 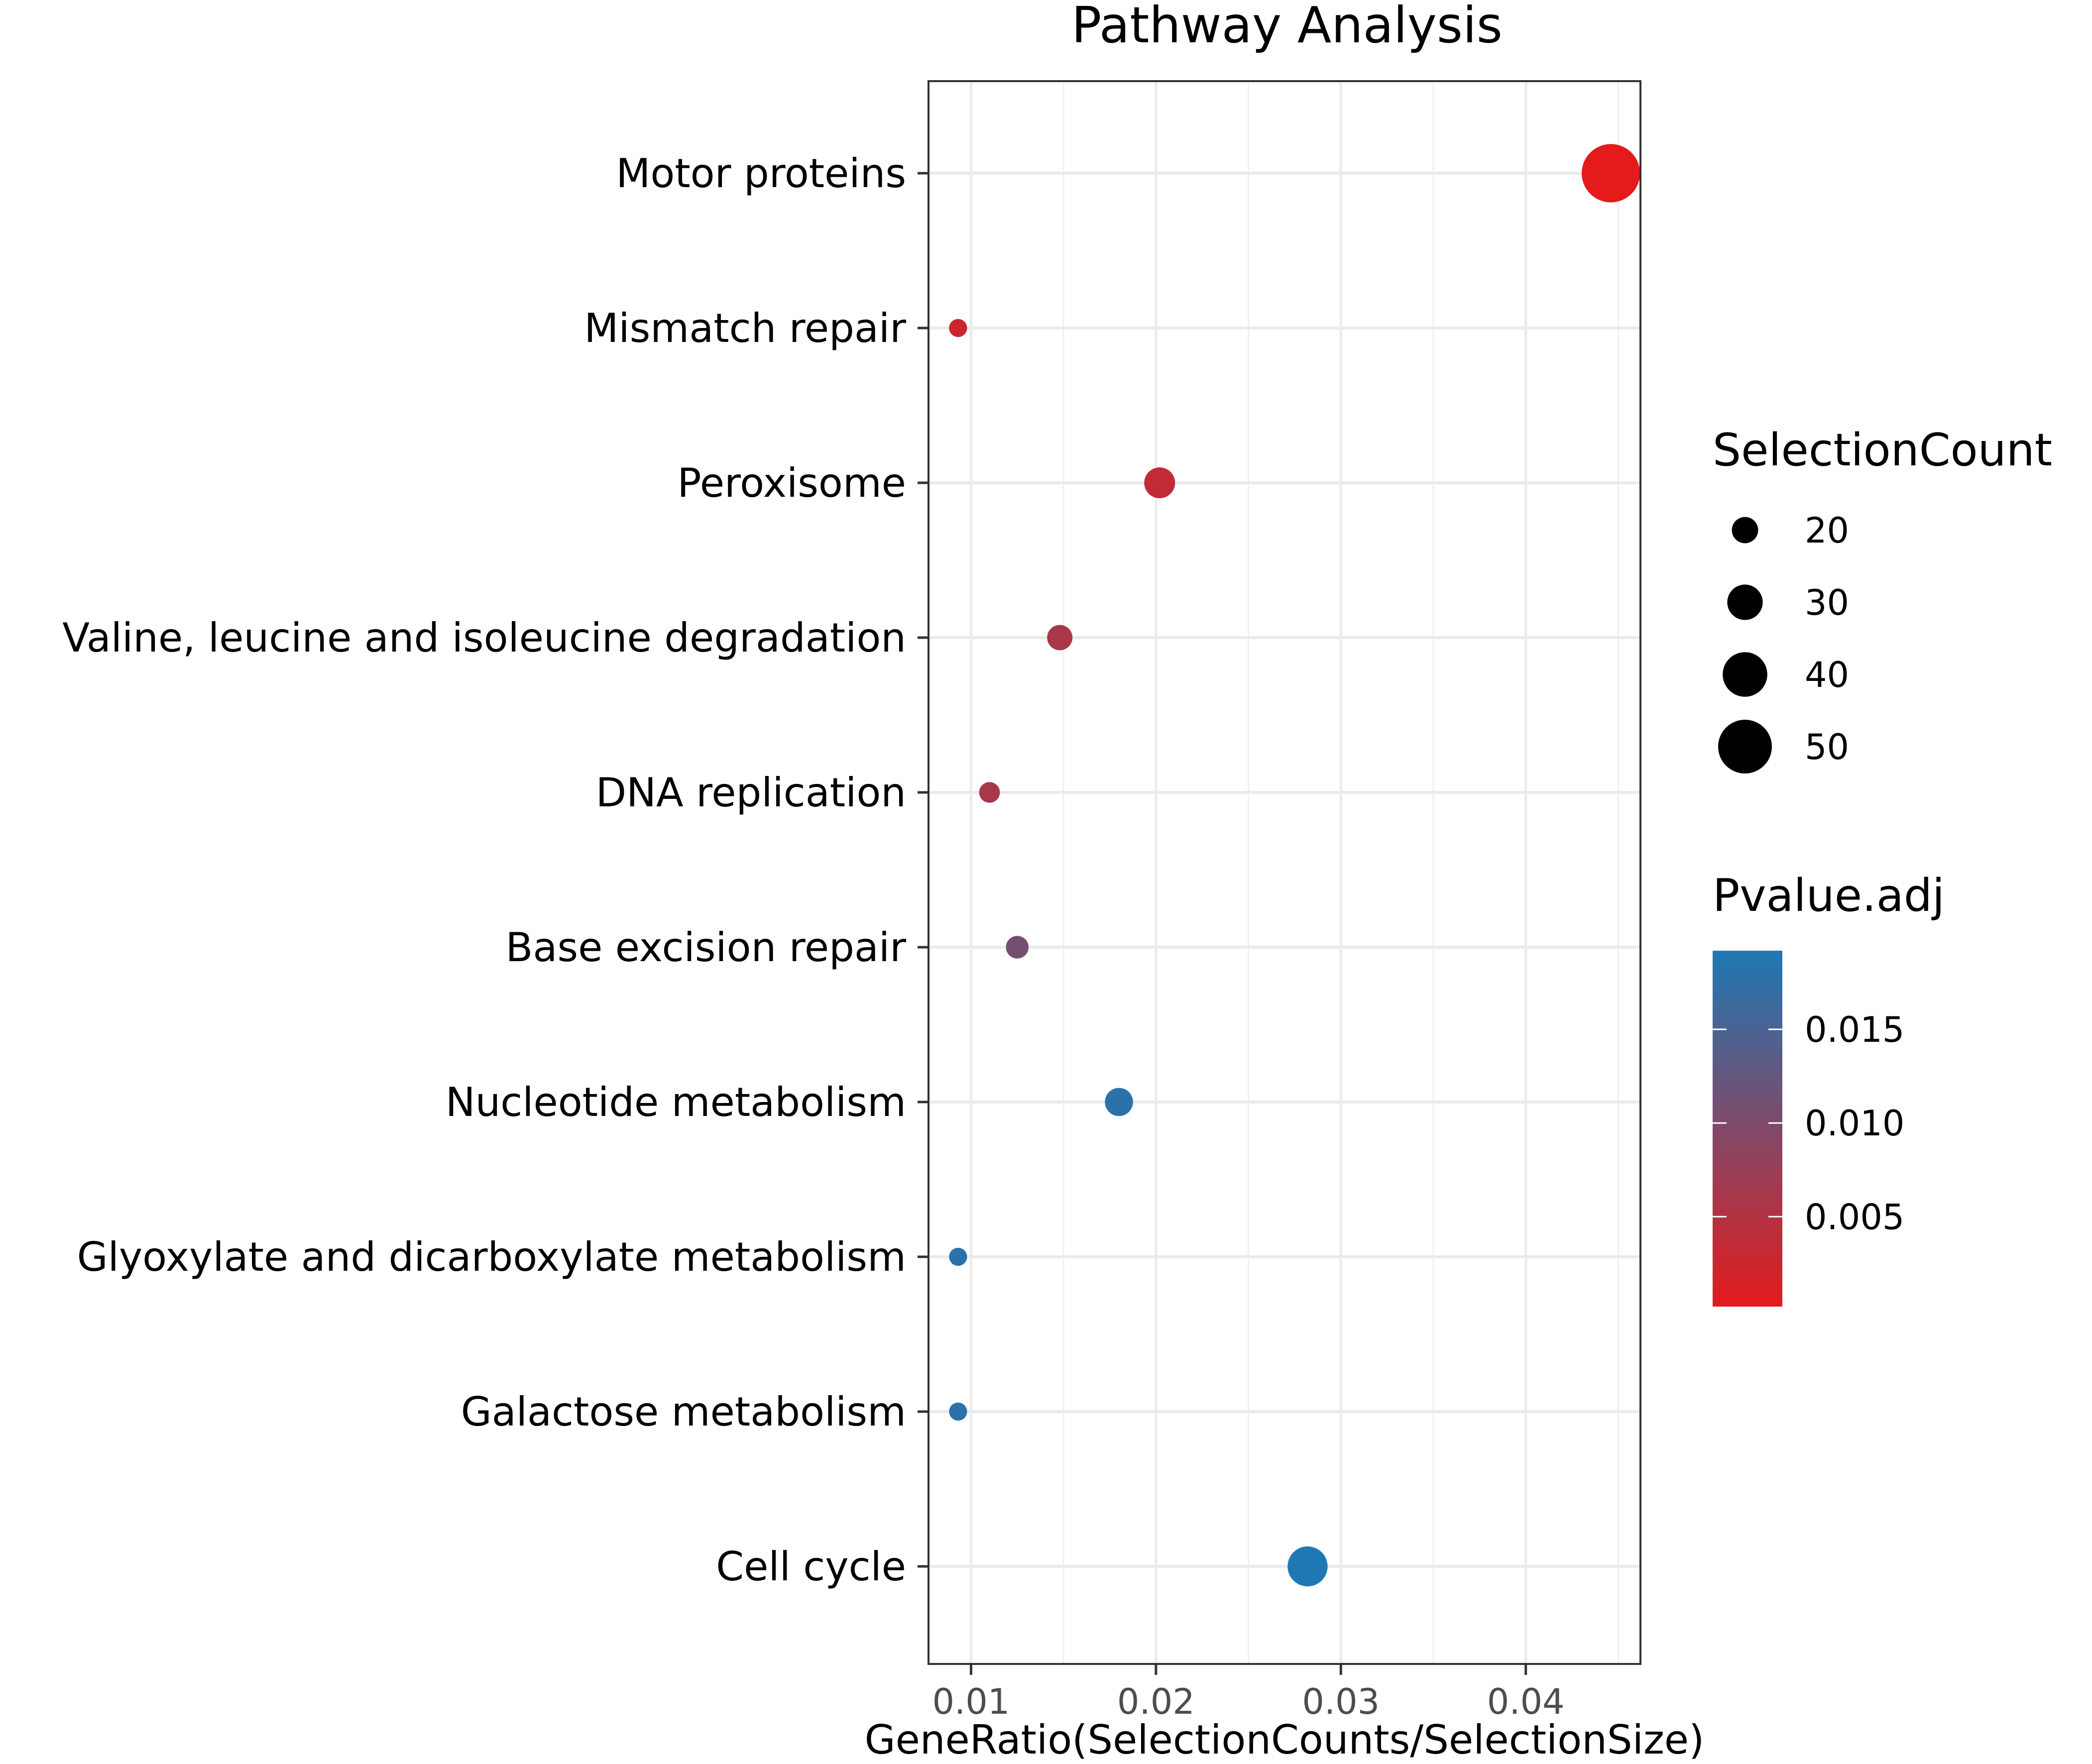 What do you see at coordinates (1854, 1029) in the screenshot?
I see `colorbar-label: 0.015` at bounding box center [1854, 1029].